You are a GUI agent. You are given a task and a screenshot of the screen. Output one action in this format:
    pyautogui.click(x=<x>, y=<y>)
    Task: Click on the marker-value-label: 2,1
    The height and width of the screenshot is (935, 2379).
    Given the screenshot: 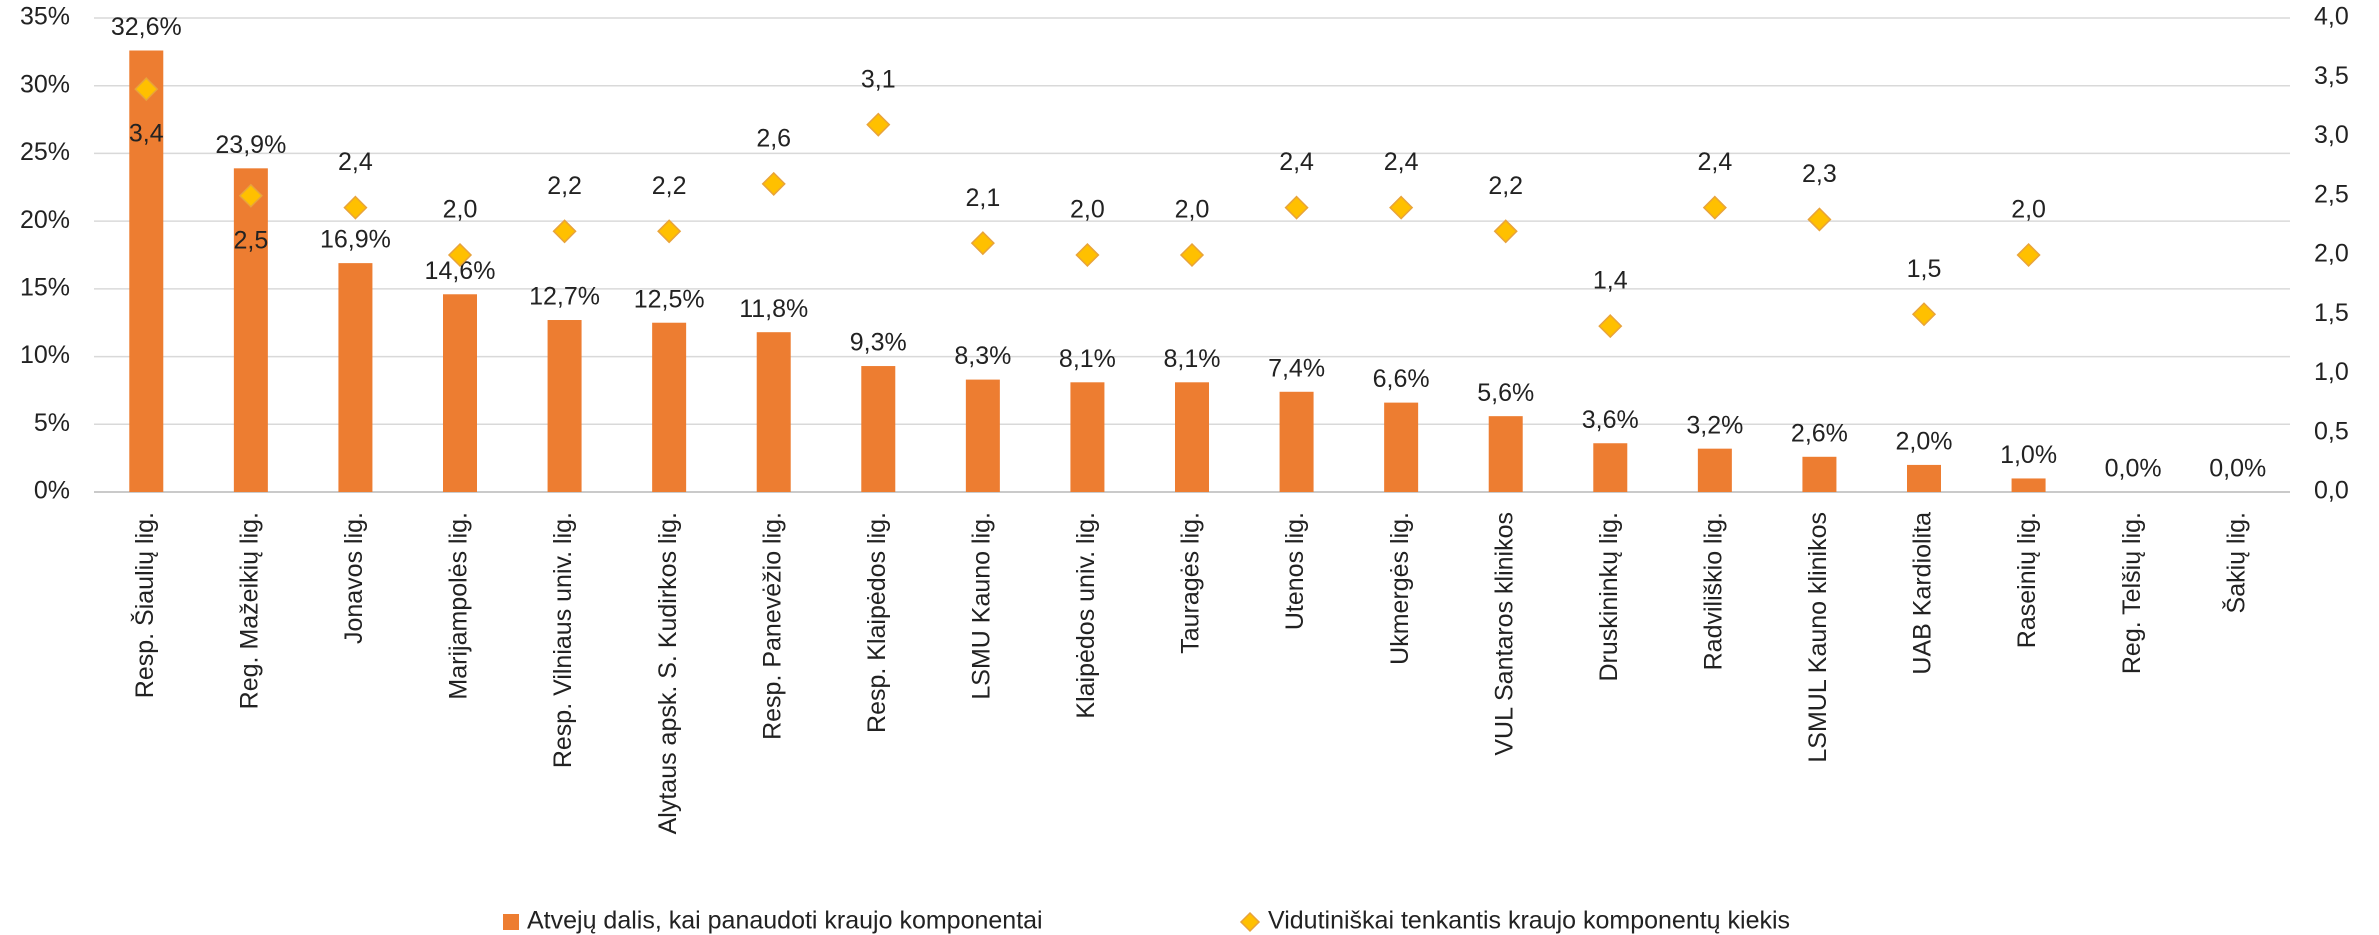 What is the action you would take?
    pyautogui.click(x=982, y=198)
    